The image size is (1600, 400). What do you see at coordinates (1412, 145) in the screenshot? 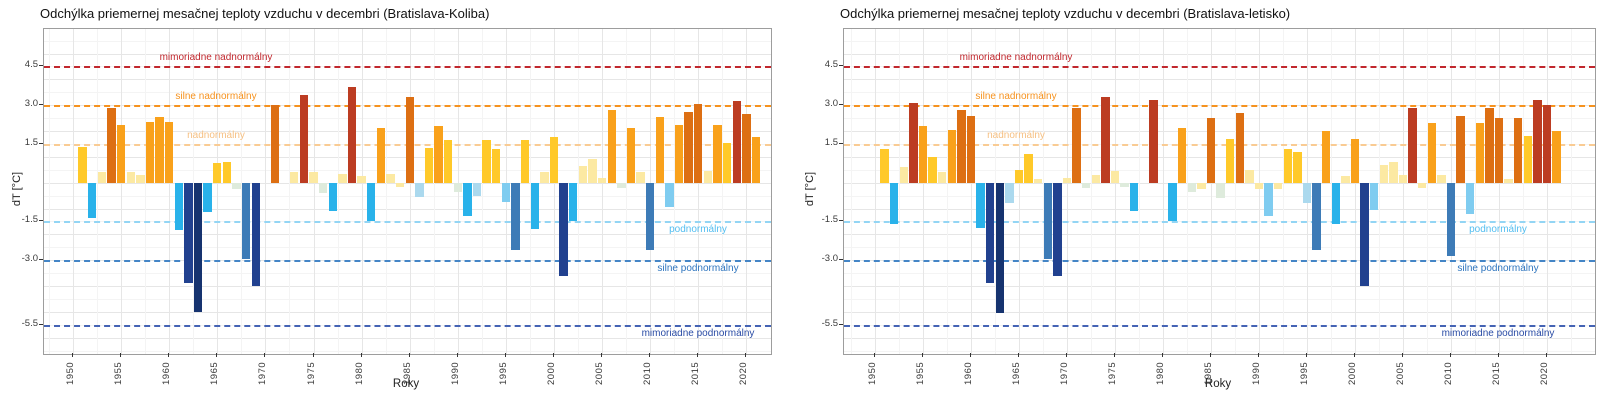
I see `bar-2006` at bounding box center [1412, 145].